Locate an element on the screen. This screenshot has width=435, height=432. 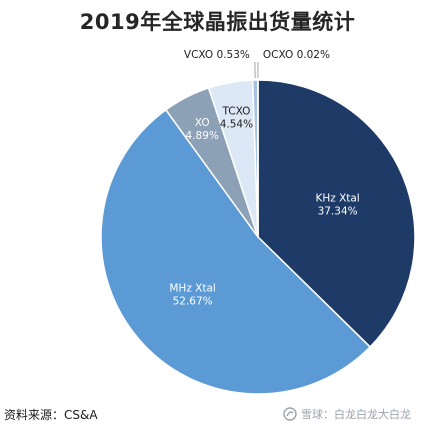
watermark: 雪球：白龙白龙大白龙 is located at coordinates (347, 414).